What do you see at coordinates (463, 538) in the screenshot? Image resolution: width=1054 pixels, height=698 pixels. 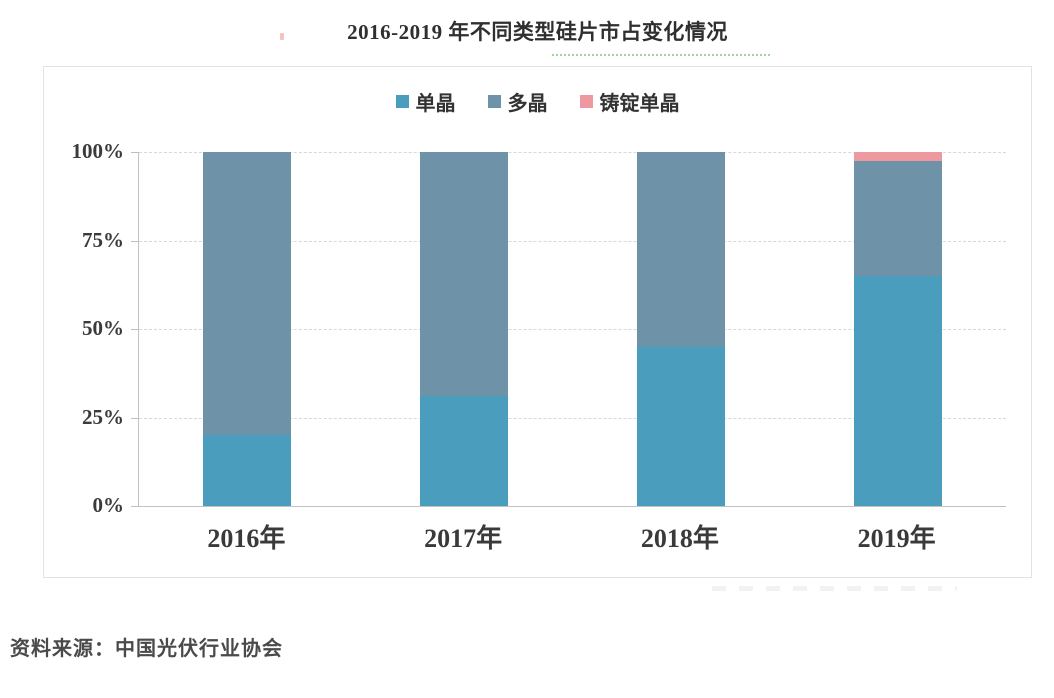 I see `x-axis-label: 2017年` at bounding box center [463, 538].